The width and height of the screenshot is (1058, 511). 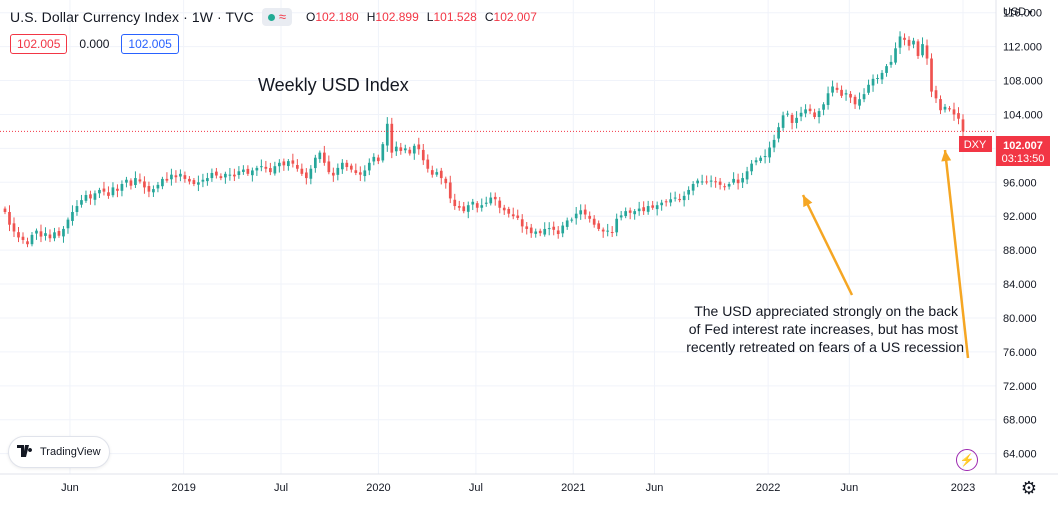 What do you see at coordinates (1017, 12) in the screenshot?
I see `currency-selector: USD ▾` at bounding box center [1017, 12].